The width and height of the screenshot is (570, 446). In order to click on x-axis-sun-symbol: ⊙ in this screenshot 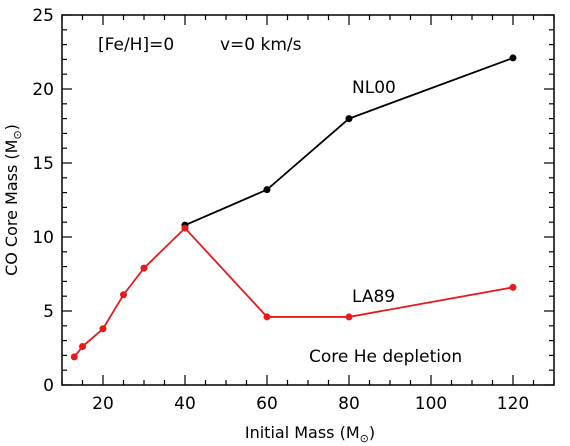, I will do `click(364, 438)`.